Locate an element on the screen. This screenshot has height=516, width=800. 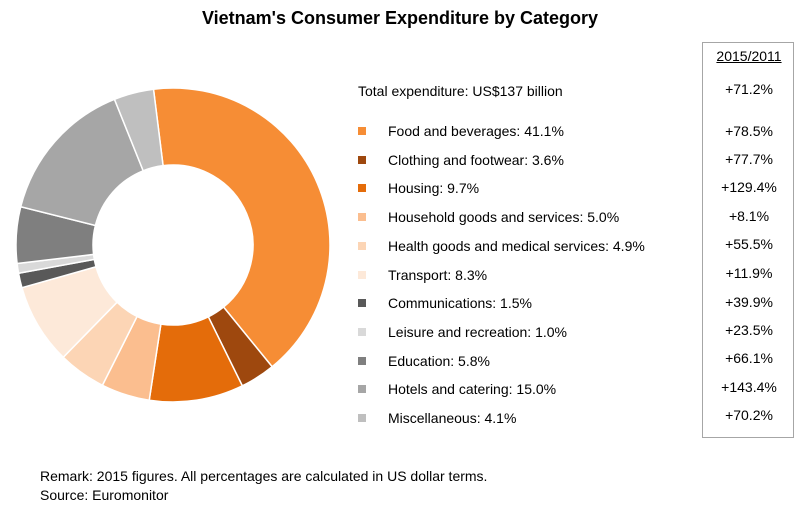
legend-label: Communications: 1.5% is located at coordinates (460, 303).